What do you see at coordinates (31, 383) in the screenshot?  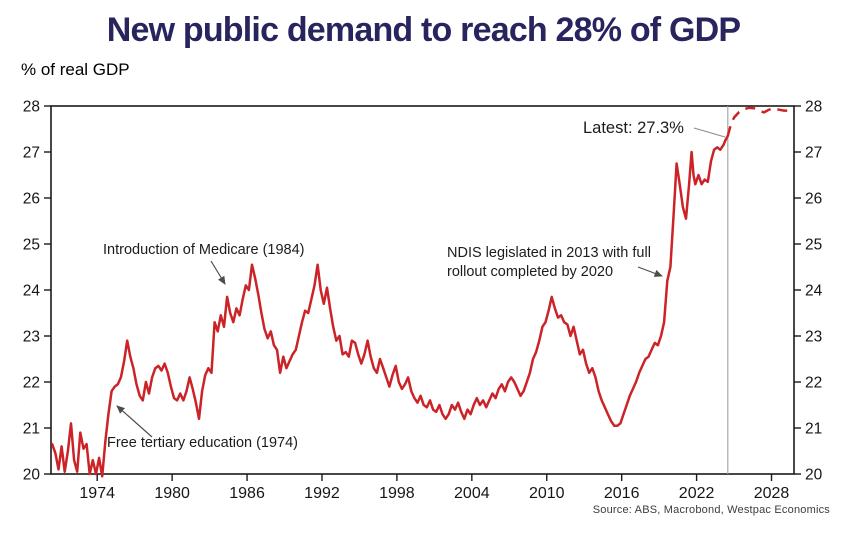 I see `y-axis-tick-label-left: 22` at bounding box center [31, 383].